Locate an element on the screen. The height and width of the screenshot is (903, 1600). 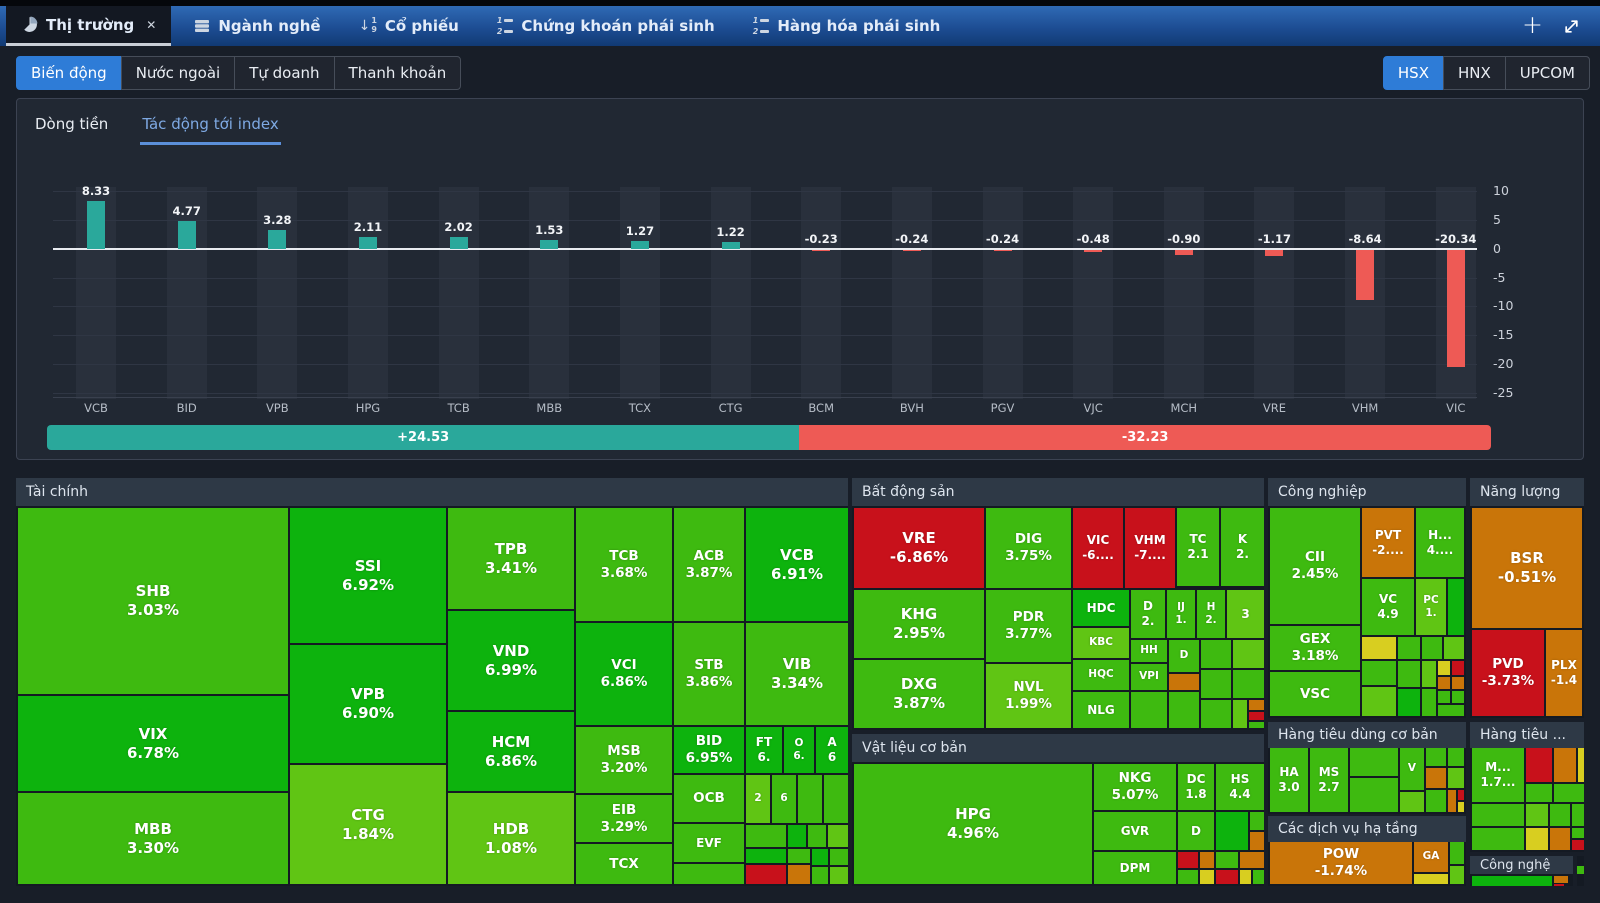
stock-tile-FT: FT 6. is located at coordinates (764, 750).